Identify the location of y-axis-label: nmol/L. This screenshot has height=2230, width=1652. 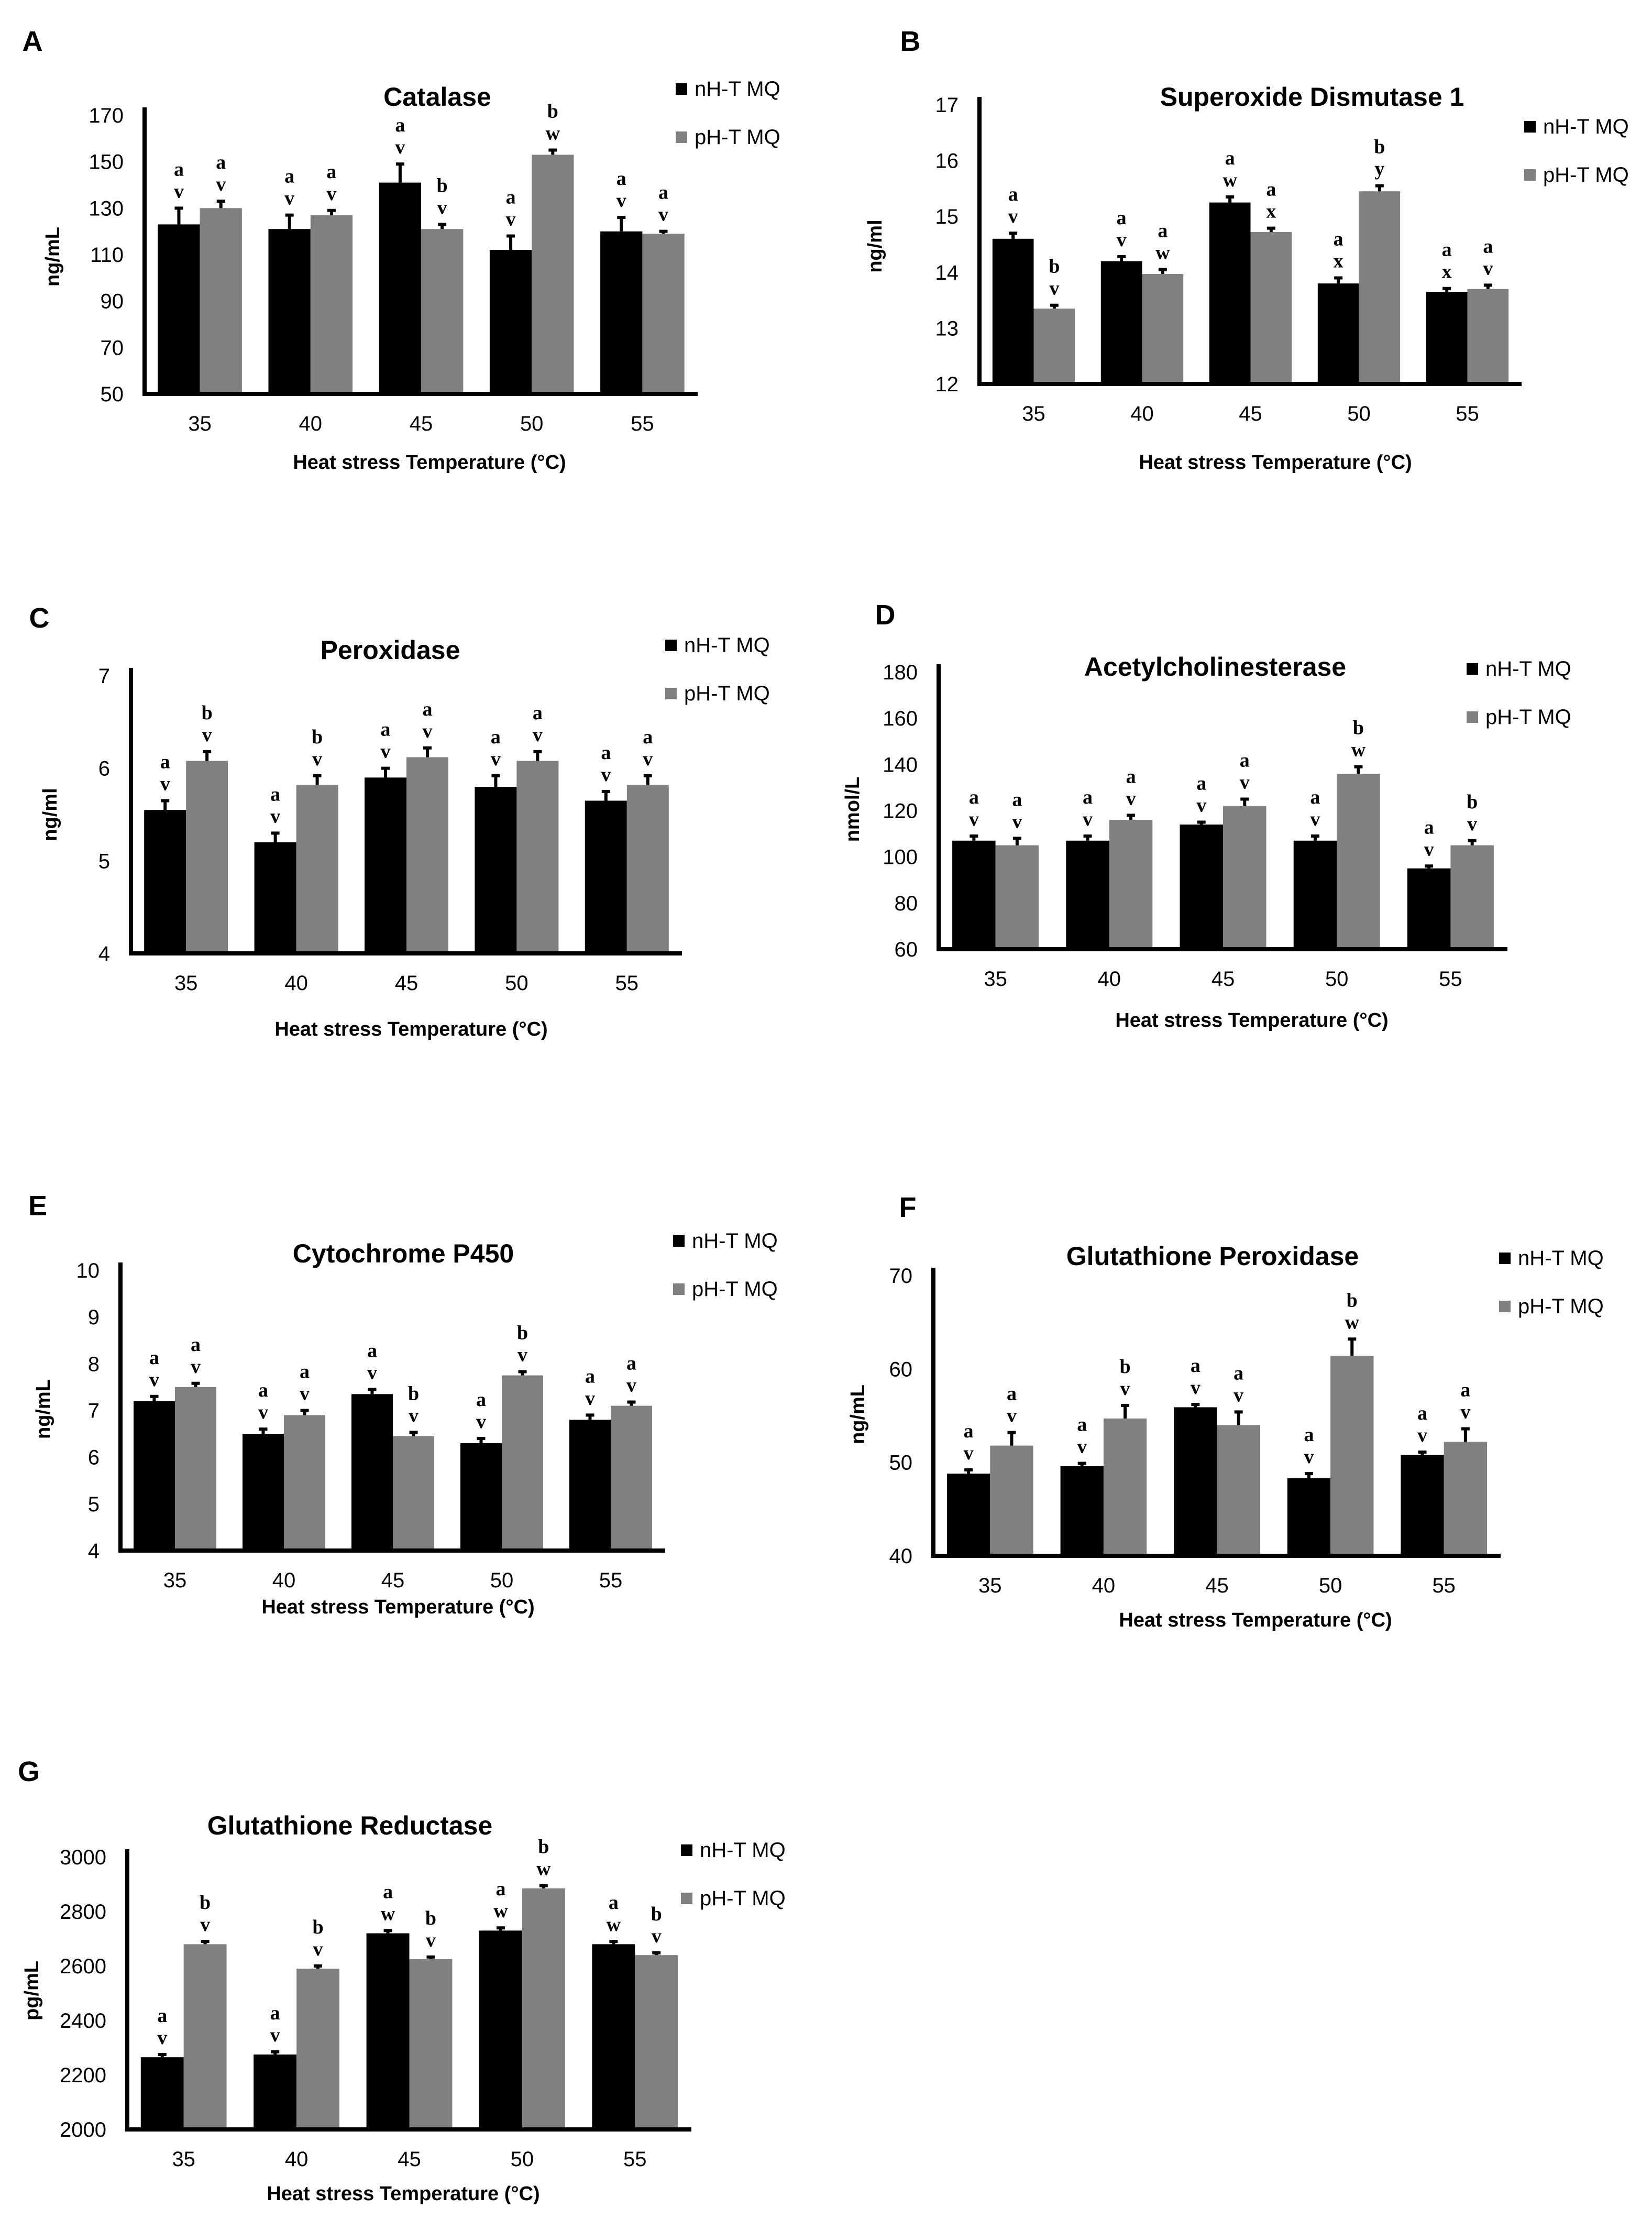
(853, 809).